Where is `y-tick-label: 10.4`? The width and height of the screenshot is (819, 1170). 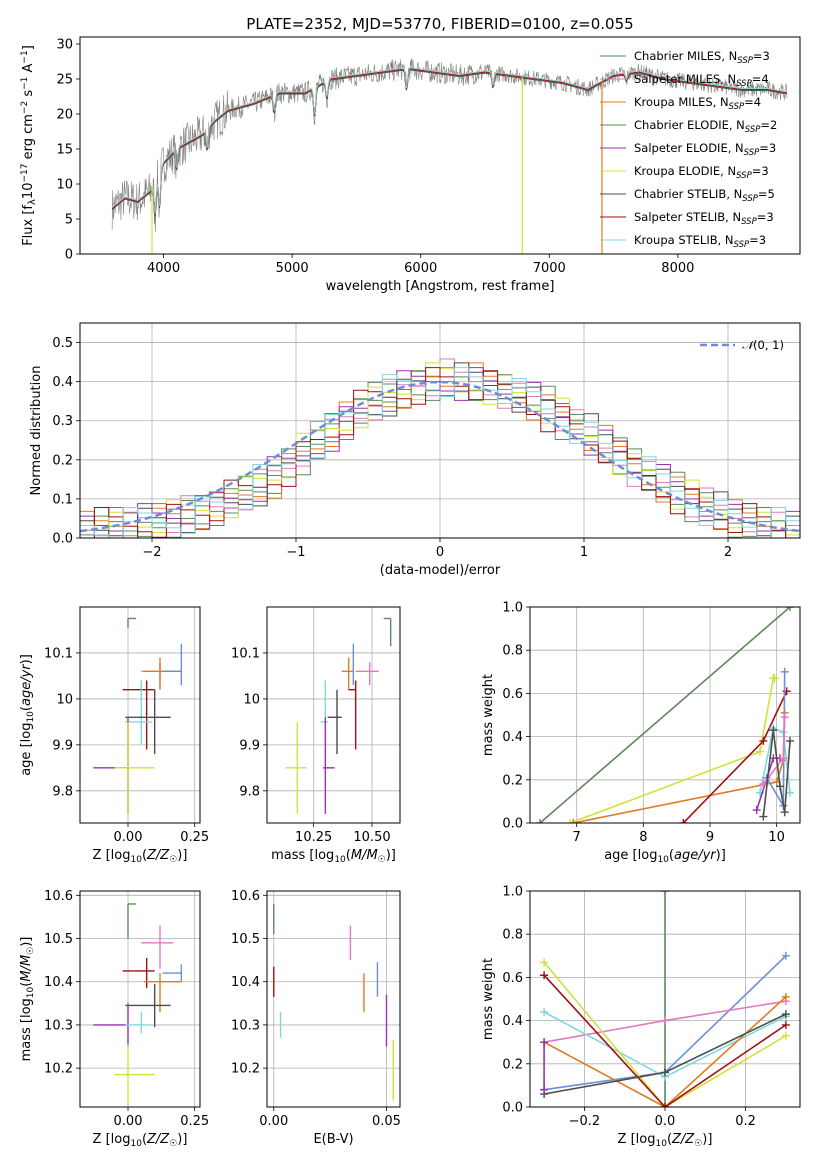 y-tick-label: 10.4 is located at coordinates (58, 982).